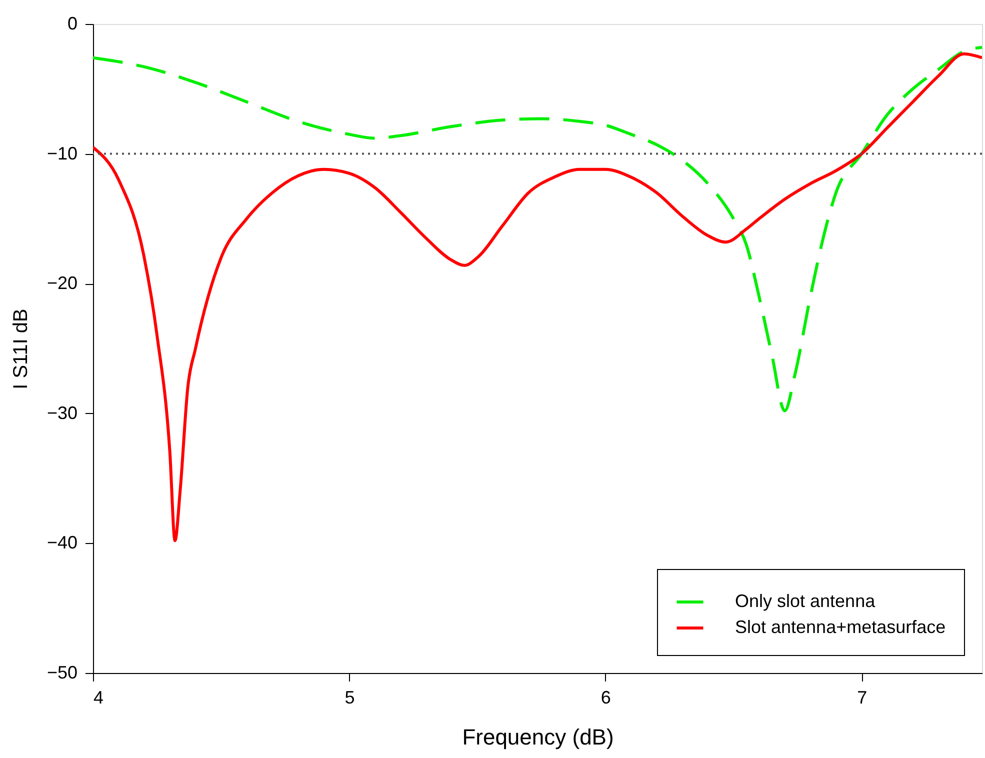  What do you see at coordinates (538, 737) in the screenshot?
I see `x-axis-title: Frequency (dB)` at bounding box center [538, 737].